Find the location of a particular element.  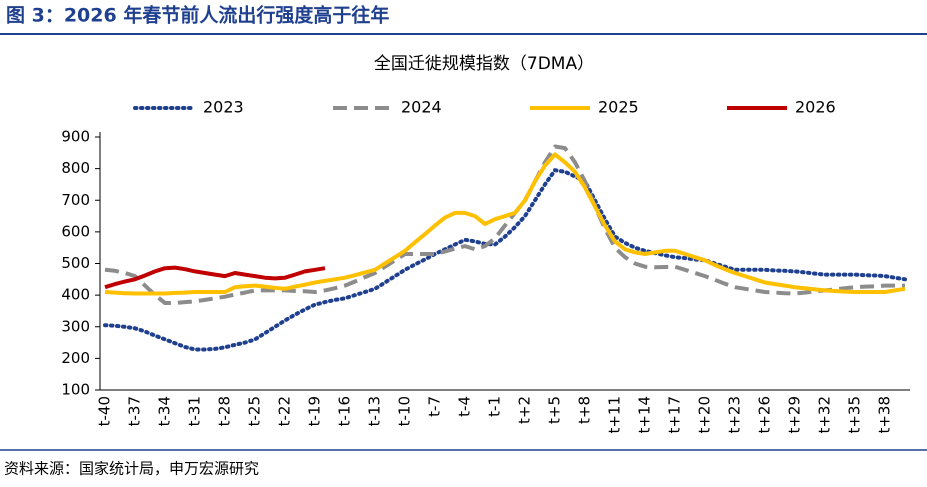

x-tick-label: t+23 is located at coordinates (735, 415).